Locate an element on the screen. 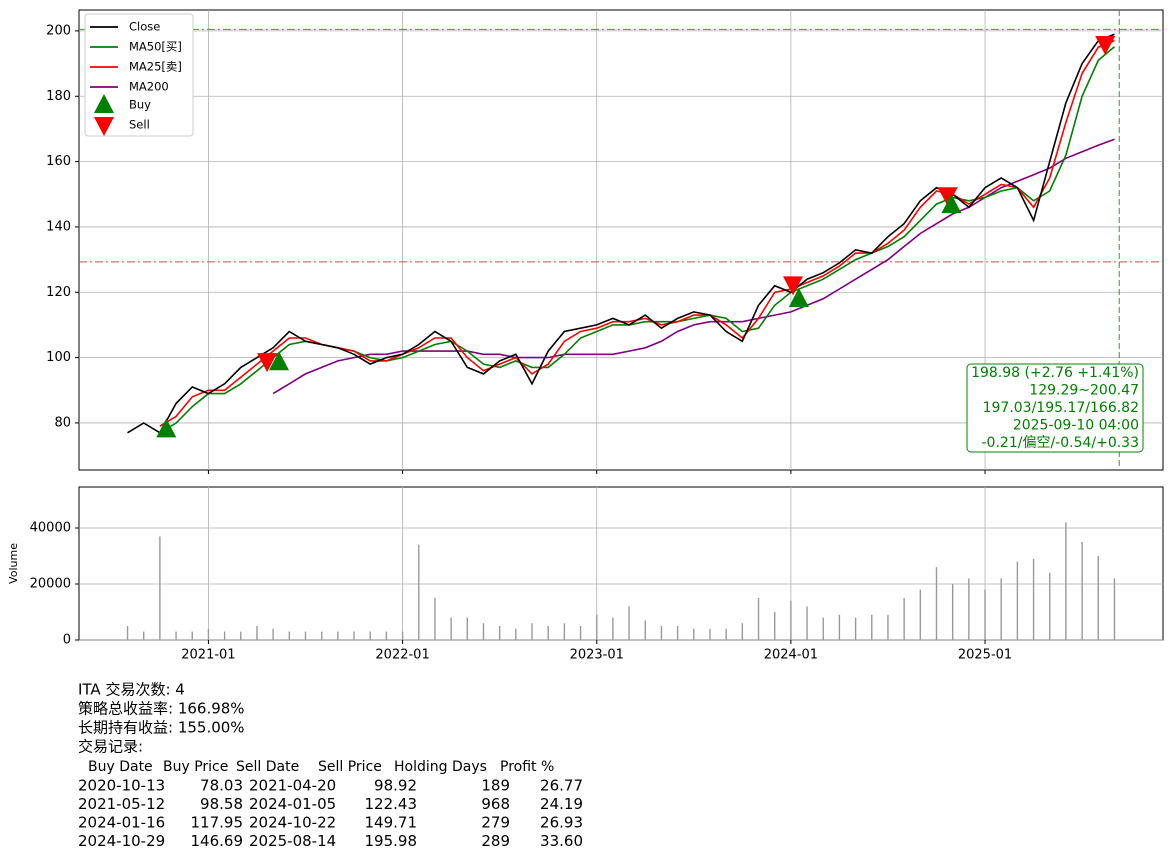 The image size is (1172, 859). table-cell: 122.43 is located at coordinates (391, 804).